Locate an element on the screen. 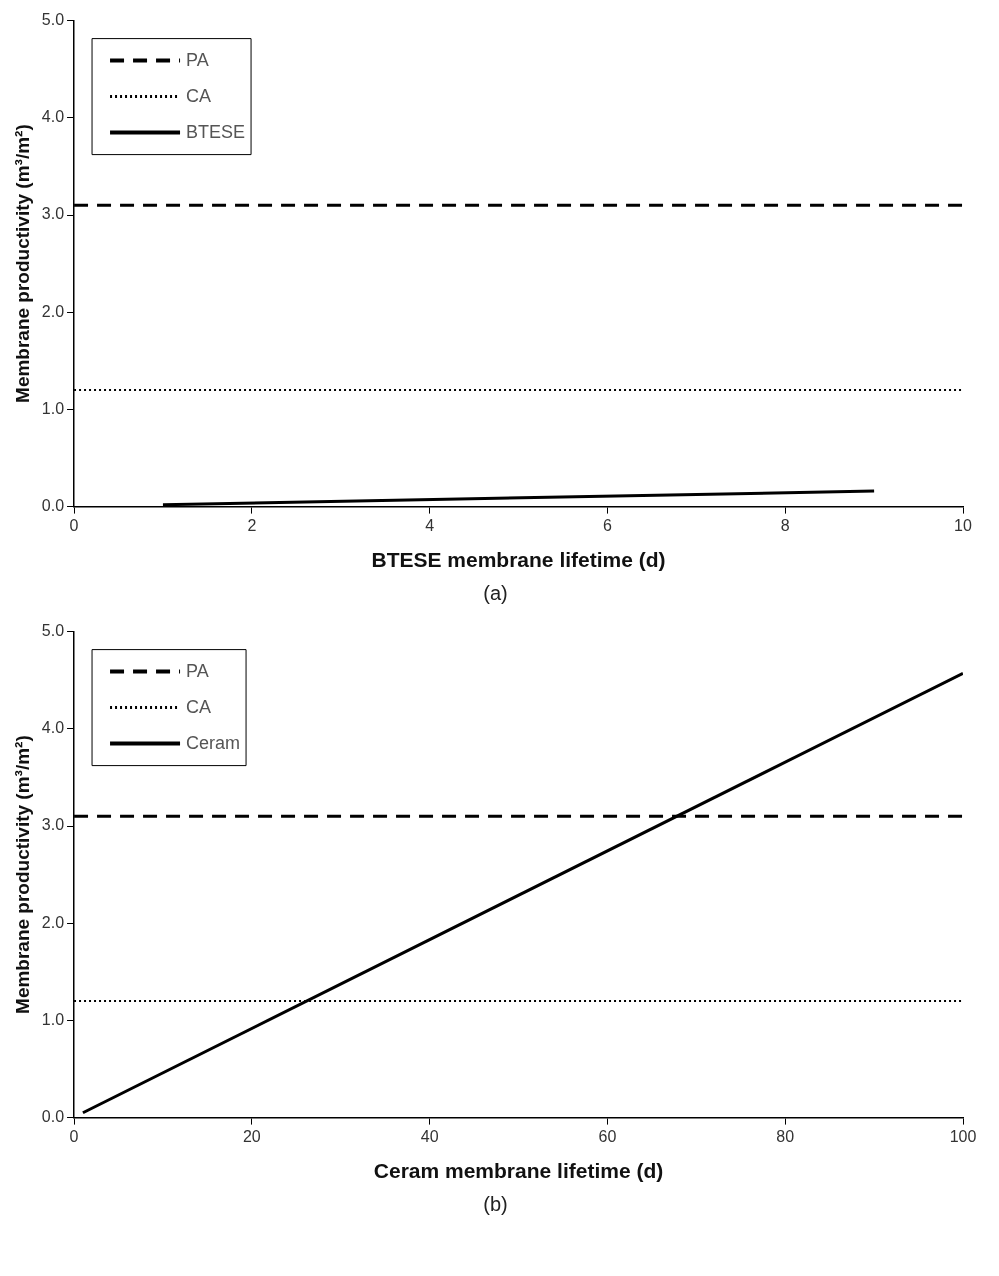 The image size is (999, 1276). x-tick-label: 100 is located at coordinates (963, 1136).